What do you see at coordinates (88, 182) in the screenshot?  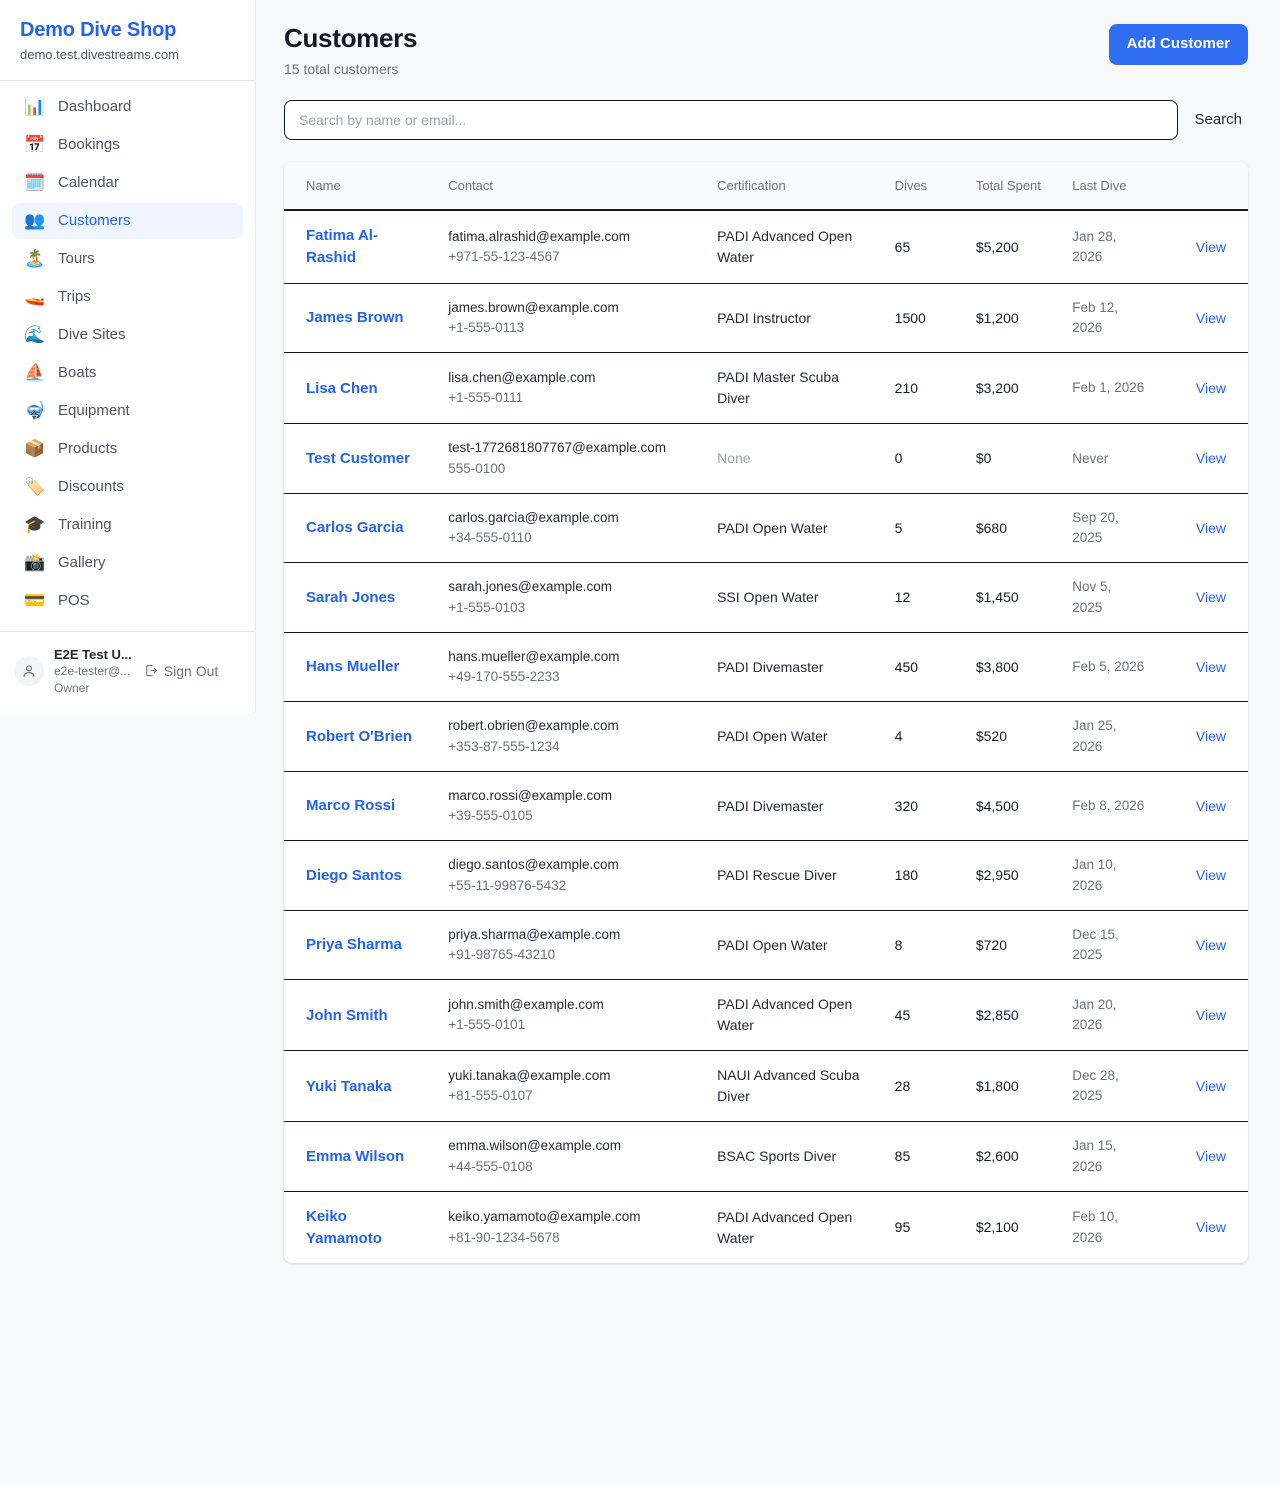 I see `sidebar-item-label: Calendar` at bounding box center [88, 182].